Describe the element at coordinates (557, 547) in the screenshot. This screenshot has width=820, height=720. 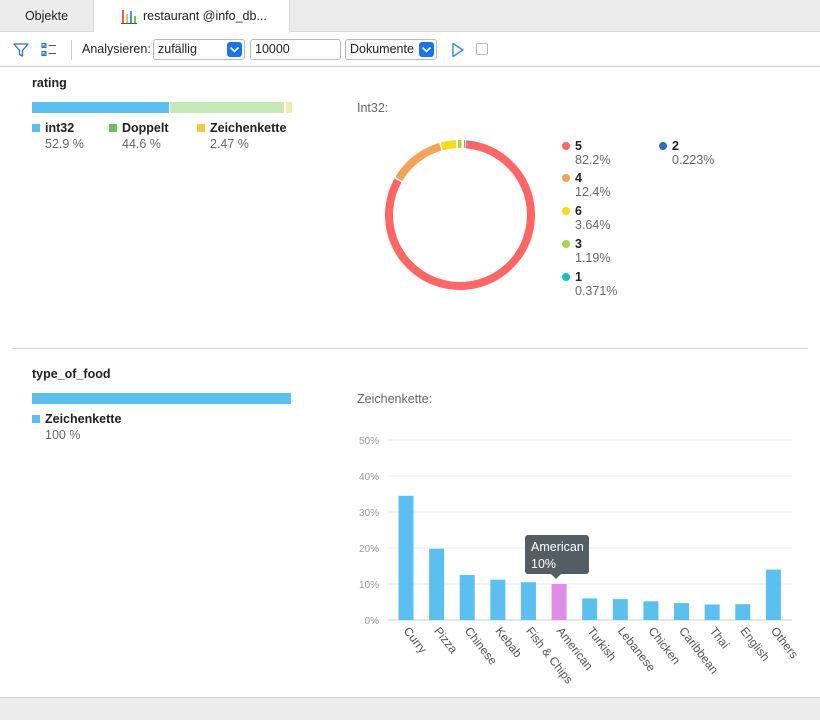
I see `tooltip-label: American` at that location.